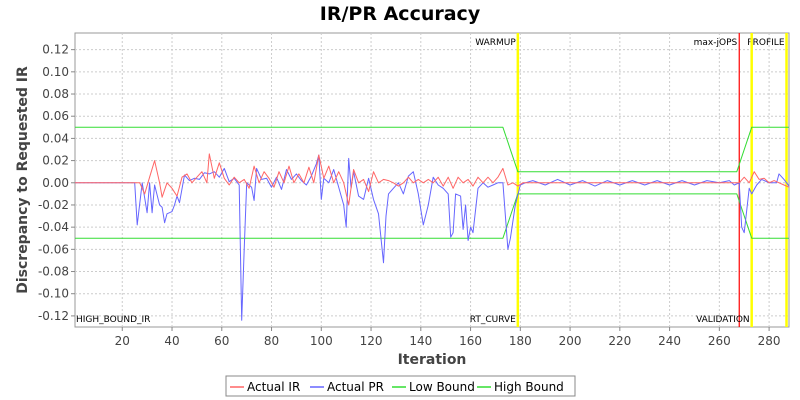 The height and width of the screenshot is (400, 800). I want to click on x-tick-label: 60, so click(221, 341).